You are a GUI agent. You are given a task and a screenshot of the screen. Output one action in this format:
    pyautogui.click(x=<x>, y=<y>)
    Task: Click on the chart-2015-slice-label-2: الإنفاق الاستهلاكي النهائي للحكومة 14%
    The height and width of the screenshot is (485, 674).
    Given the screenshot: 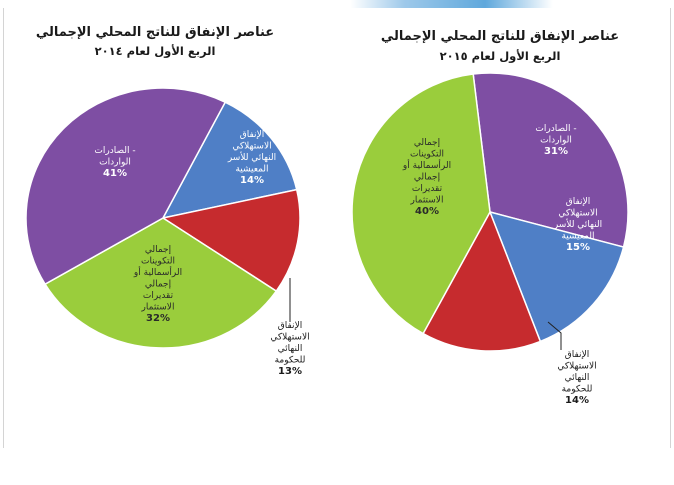 What is the action you would take?
    pyautogui.click(x=576, y=378)
    